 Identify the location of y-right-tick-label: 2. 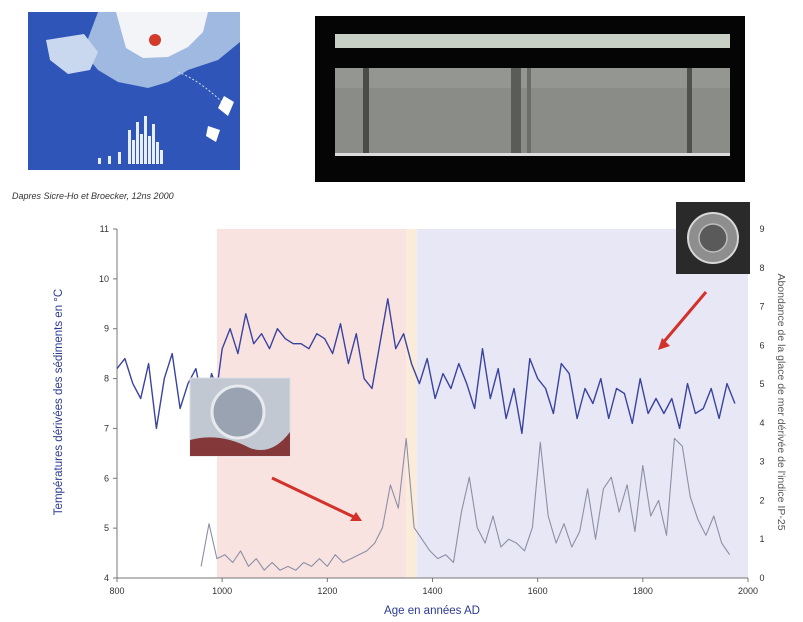
(761, 500).